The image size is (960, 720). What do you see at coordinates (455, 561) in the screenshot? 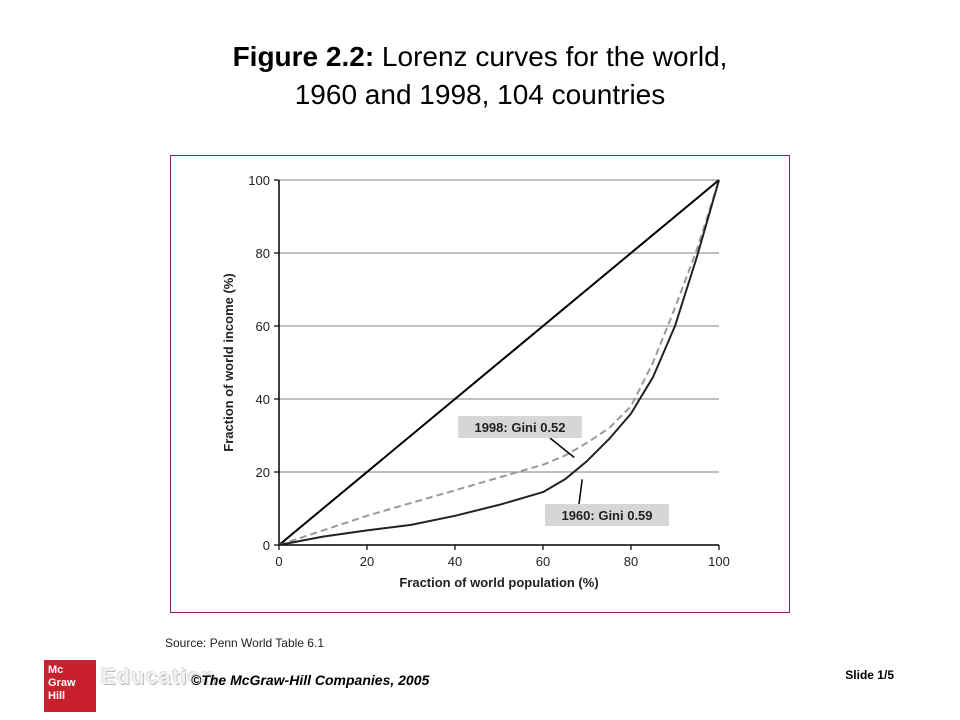
I see `x-tick-label-40: 40` at bounding box center [455, 561].